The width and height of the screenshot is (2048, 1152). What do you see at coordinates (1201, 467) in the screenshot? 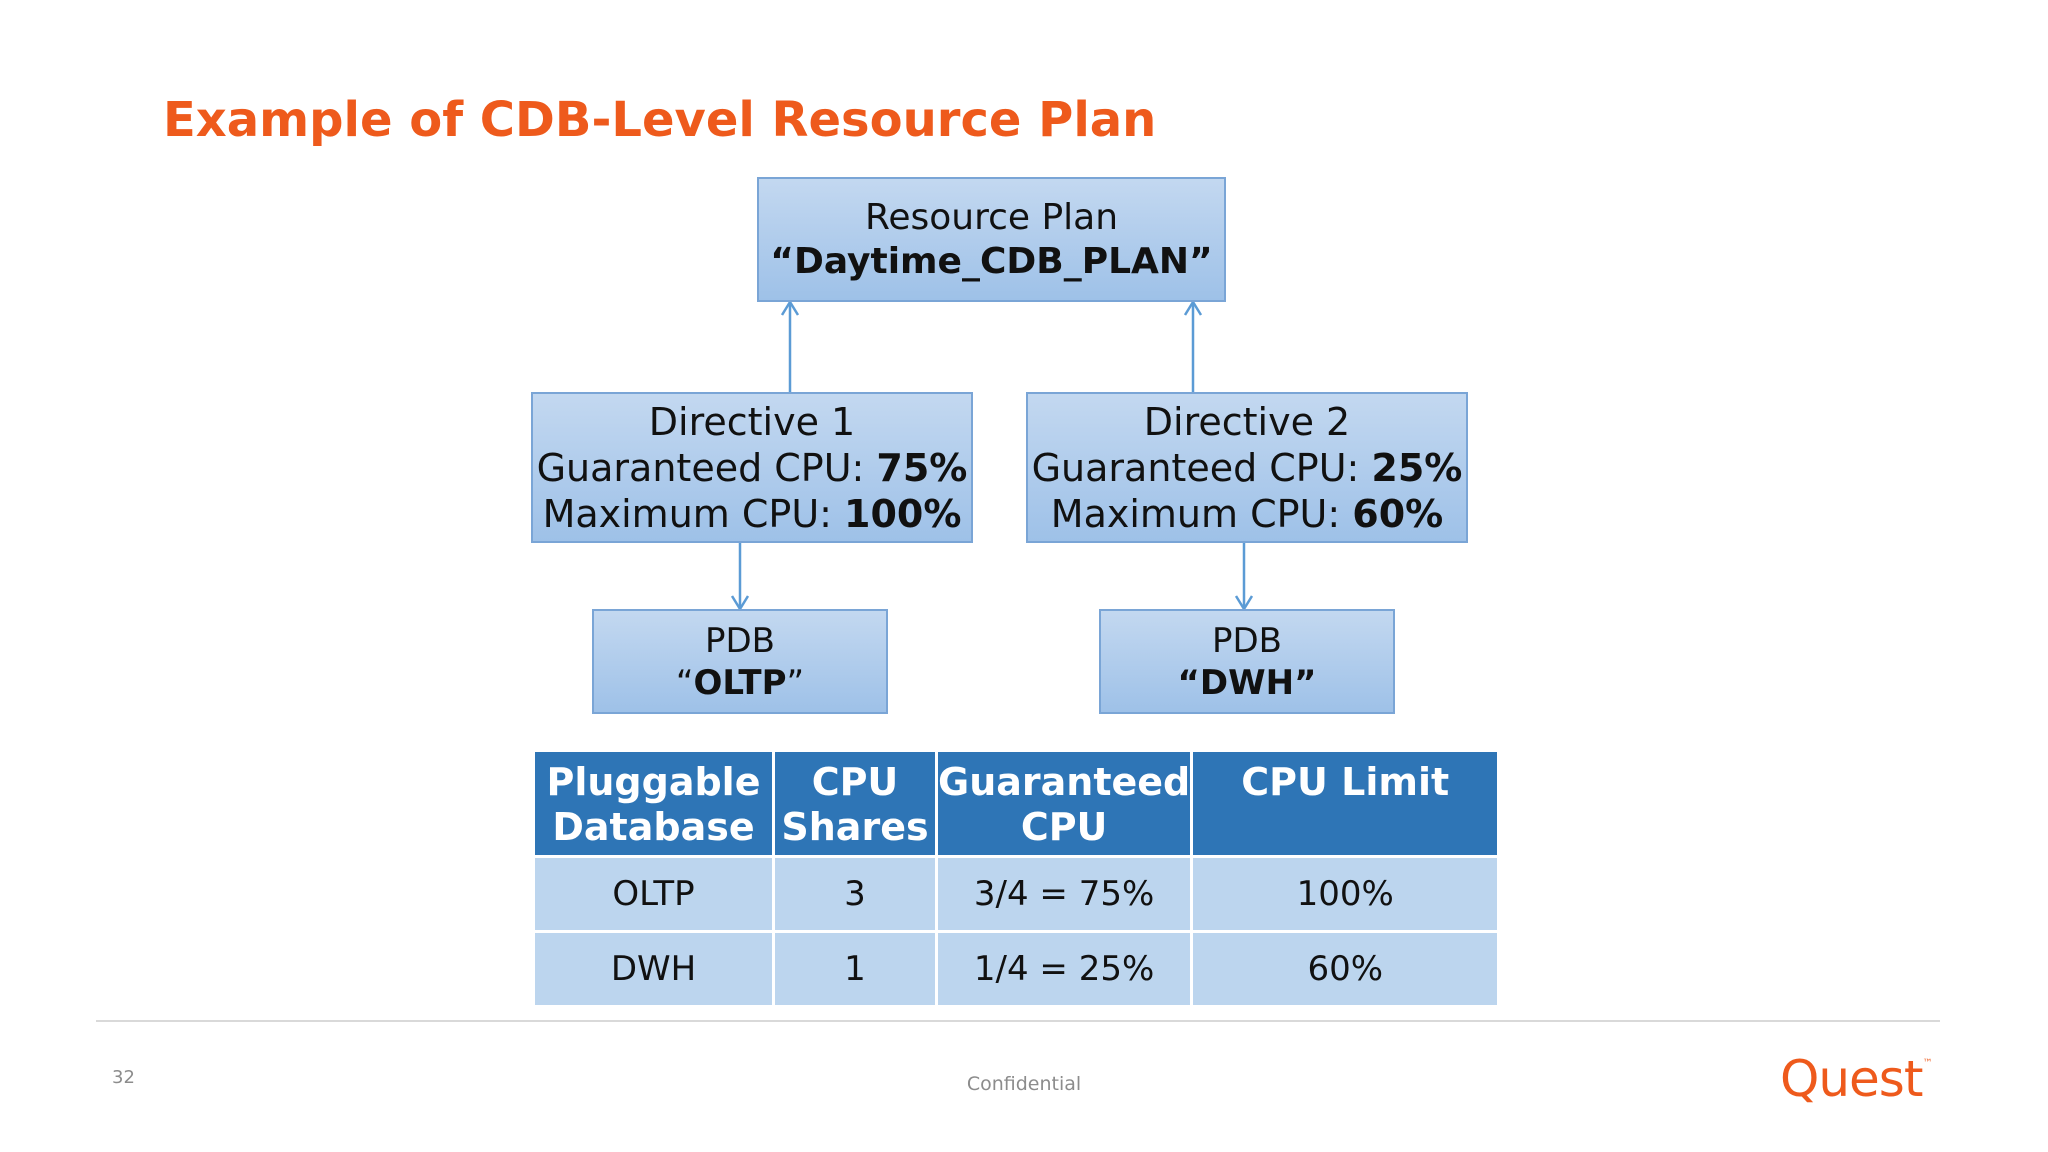
I see `directive-2-guaranteed-label: Guaranteed CPU:` at bounding box center [1201, 467].